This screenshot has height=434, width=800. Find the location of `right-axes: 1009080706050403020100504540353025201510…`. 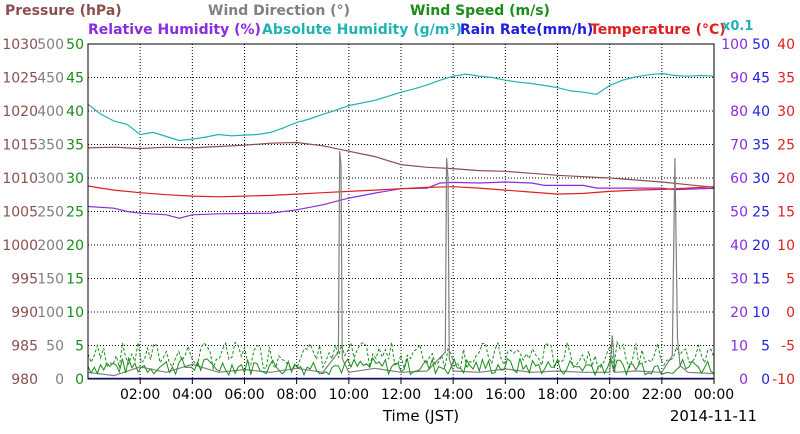

right-axes: 1009080706050403020100504540353025201510… is located at coordinates (758, 212).